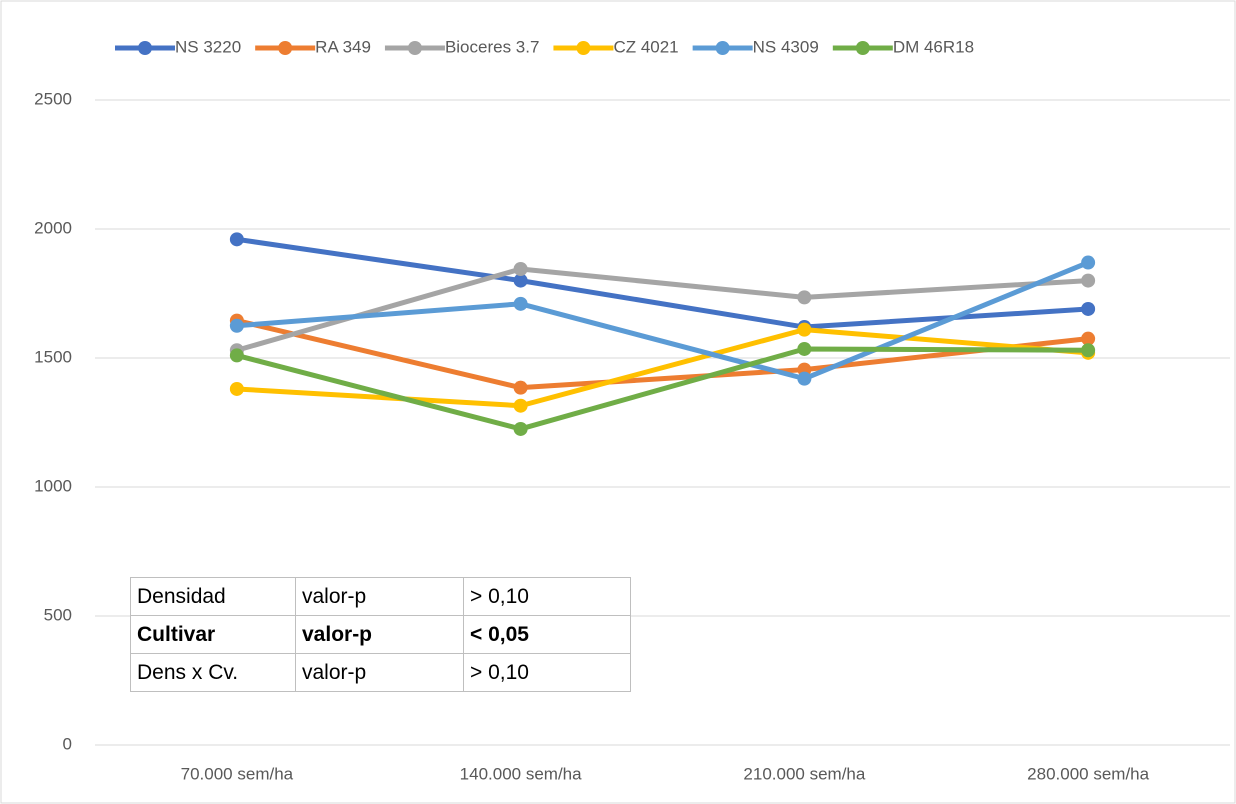 The width and height of the screenshot is (1236, 804). Describe the element at coordinates (208, 46) in the screenshot. I see `legend-label: NS 3220` at that location.